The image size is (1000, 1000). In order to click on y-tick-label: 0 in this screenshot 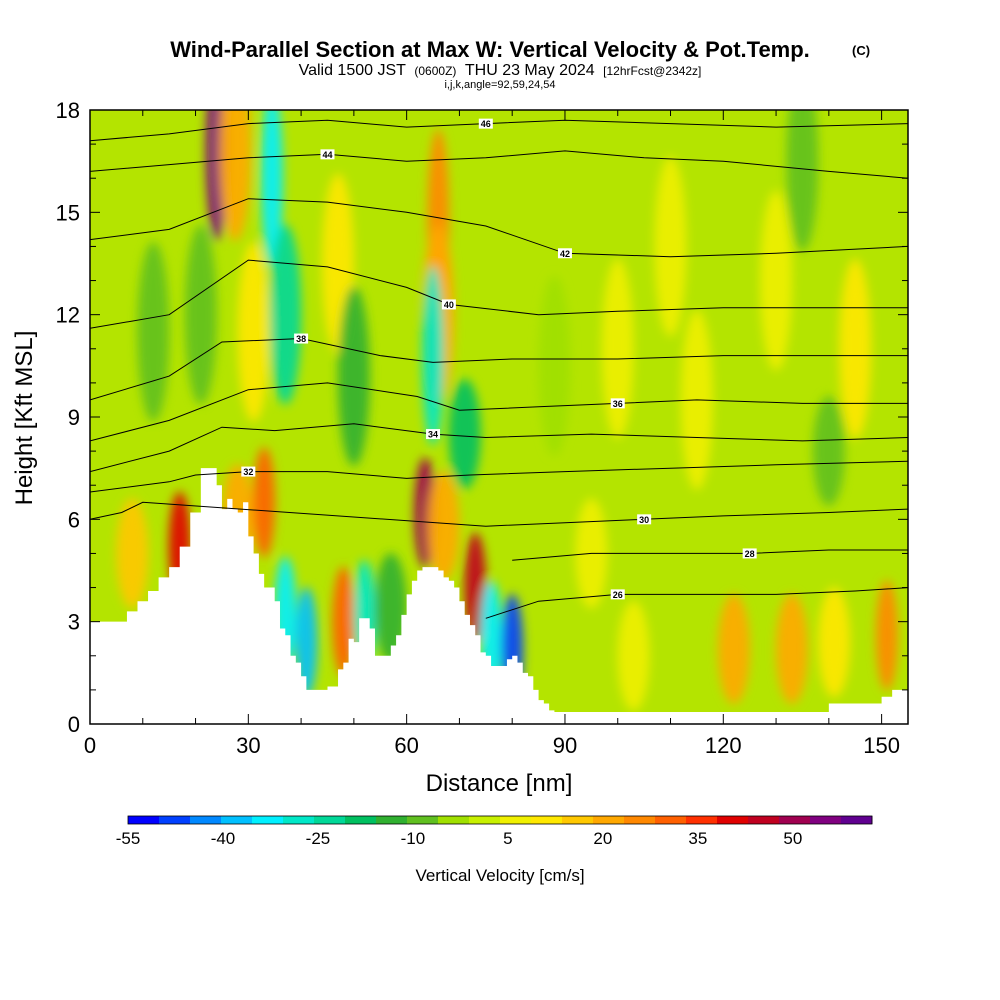, I will do `click(74, 724)`.